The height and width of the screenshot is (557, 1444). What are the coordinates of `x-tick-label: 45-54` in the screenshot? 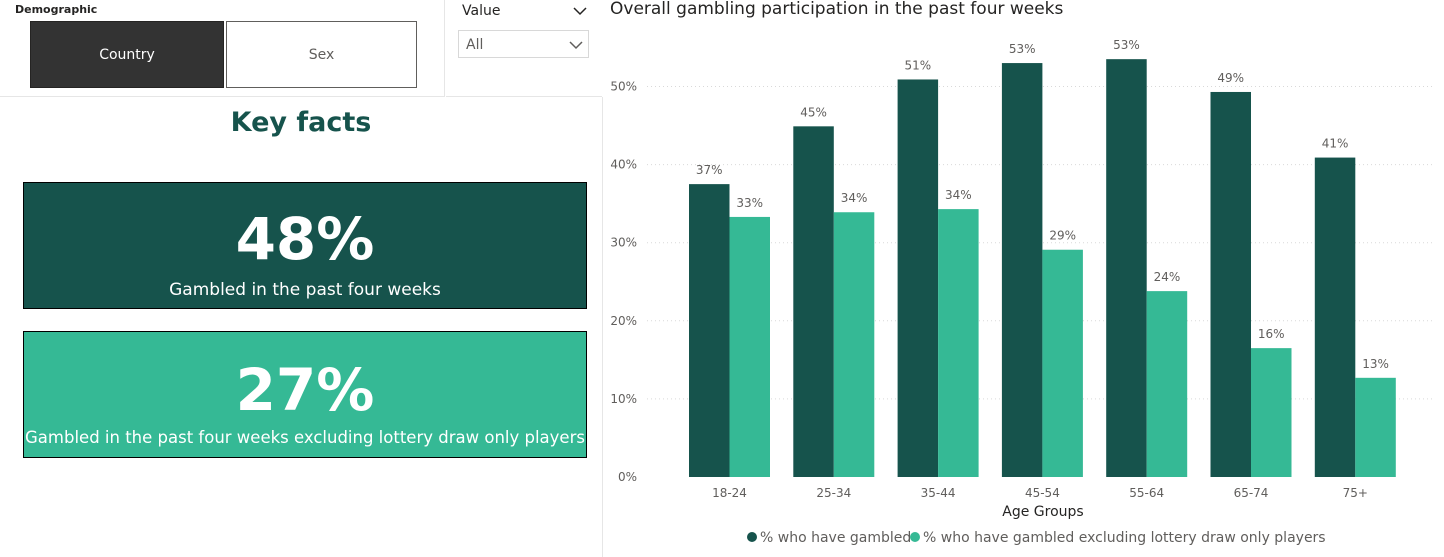 It's located at (1042, 493).